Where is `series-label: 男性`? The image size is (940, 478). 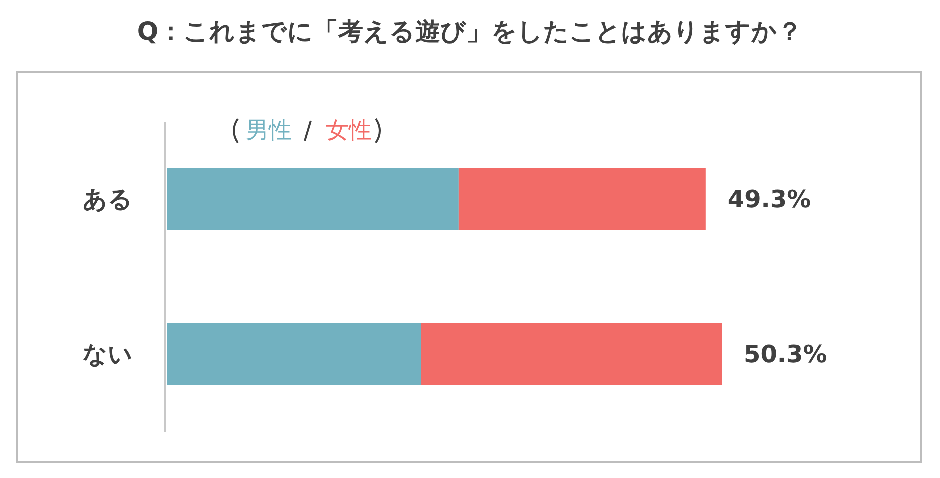
series-label: 男性 is located at coordinates (269, 131).